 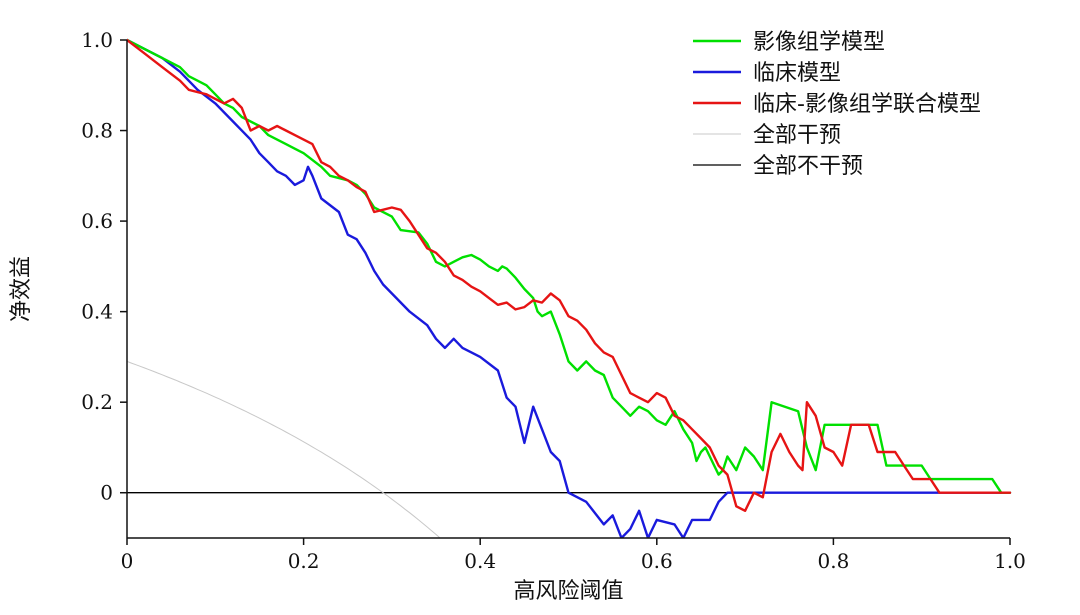 I want to click on y-tick-label: 0, so click(x=106, y=493).